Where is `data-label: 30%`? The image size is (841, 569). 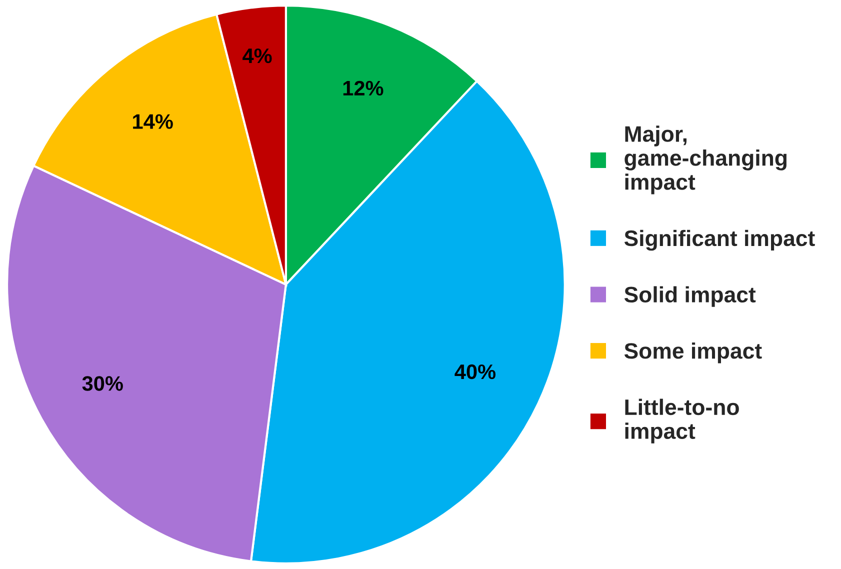
data-label: 30% is located at coordinates (102, 383).